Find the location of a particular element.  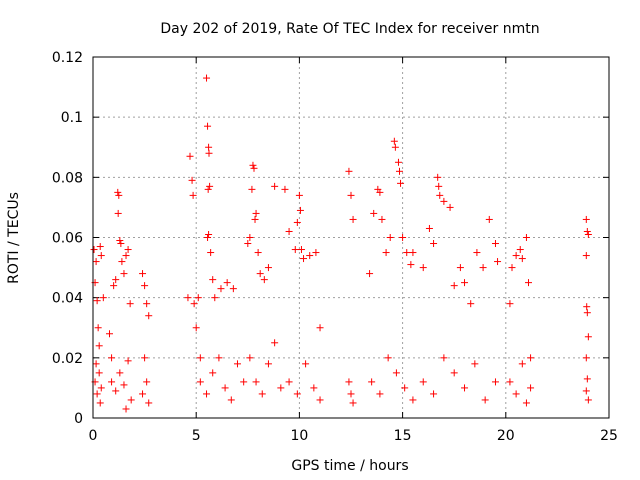

y-tick-labels: 0 0.02 0.04 0.06 0.08 0.1 0.12 is located at coordinates (67, 238).